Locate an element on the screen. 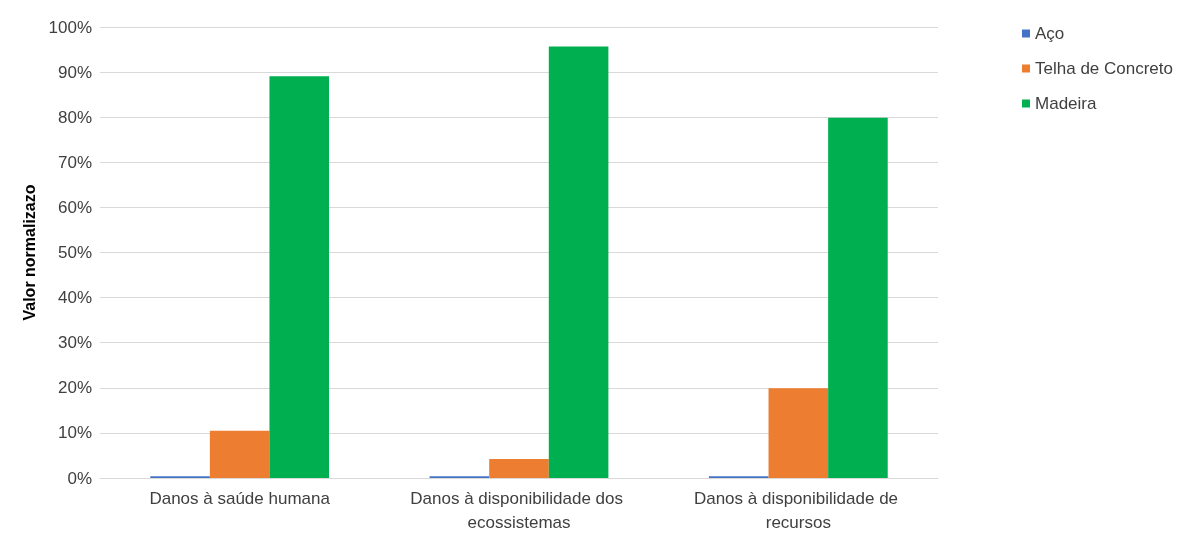 Image resolution: width=1178 pixels, height=539 pixels. y-tick-label: 40% is located at coordinates (74, 298).